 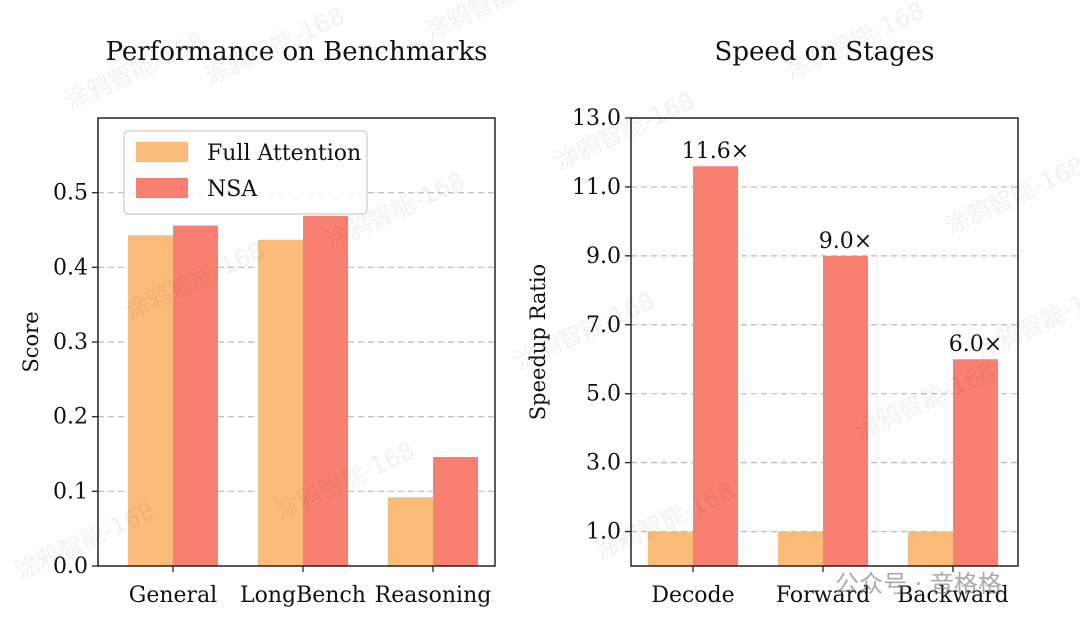 What do you see at coordinates (173, 595) in the screenshot?
I see `x-tick-label: General` at bounding box center [173, 595].